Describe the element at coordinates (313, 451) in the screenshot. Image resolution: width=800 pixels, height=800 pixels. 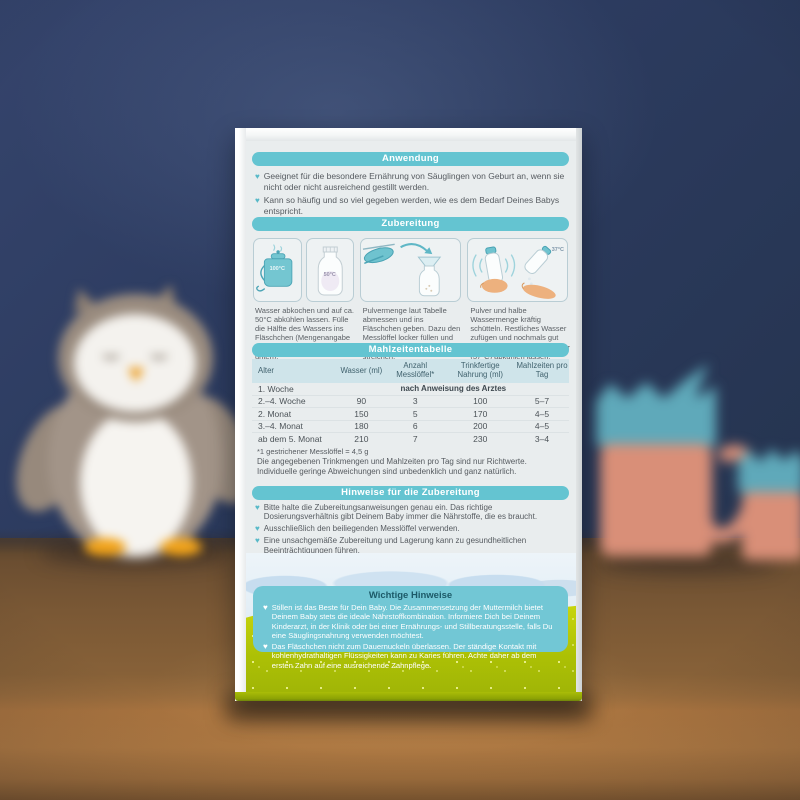
I see `scoop-footnote: *1 gestrichener Messlöffel = 4,5 g` at that location.